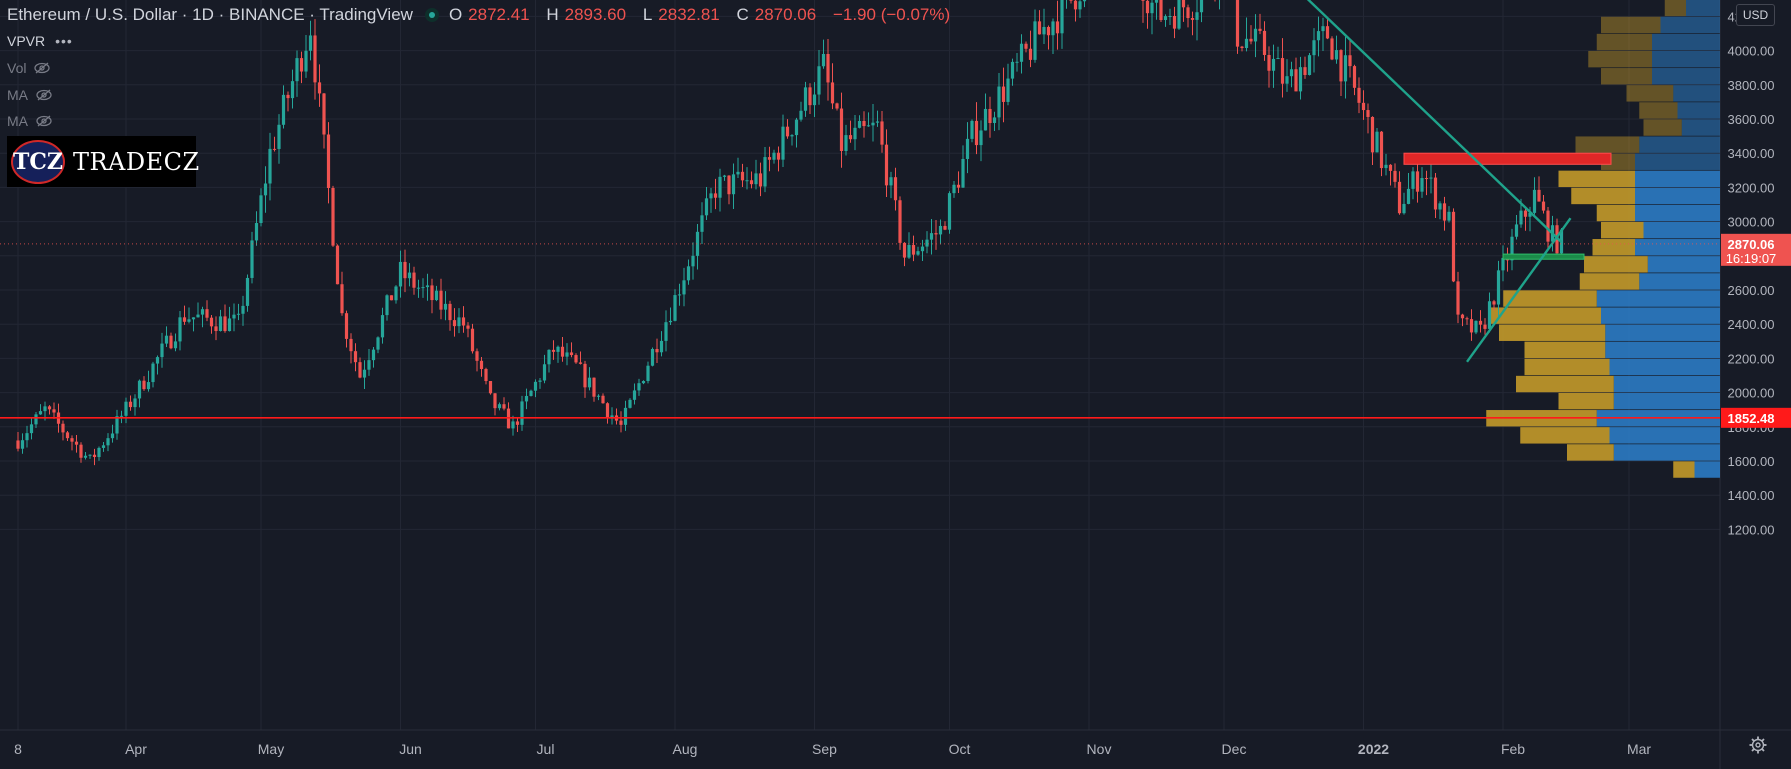 The image size is (1791, 769). What do you see at coordinates (960, 749) in the screenshot?
I see `x-tick-label: Oct` at bounding box center [960, 749].